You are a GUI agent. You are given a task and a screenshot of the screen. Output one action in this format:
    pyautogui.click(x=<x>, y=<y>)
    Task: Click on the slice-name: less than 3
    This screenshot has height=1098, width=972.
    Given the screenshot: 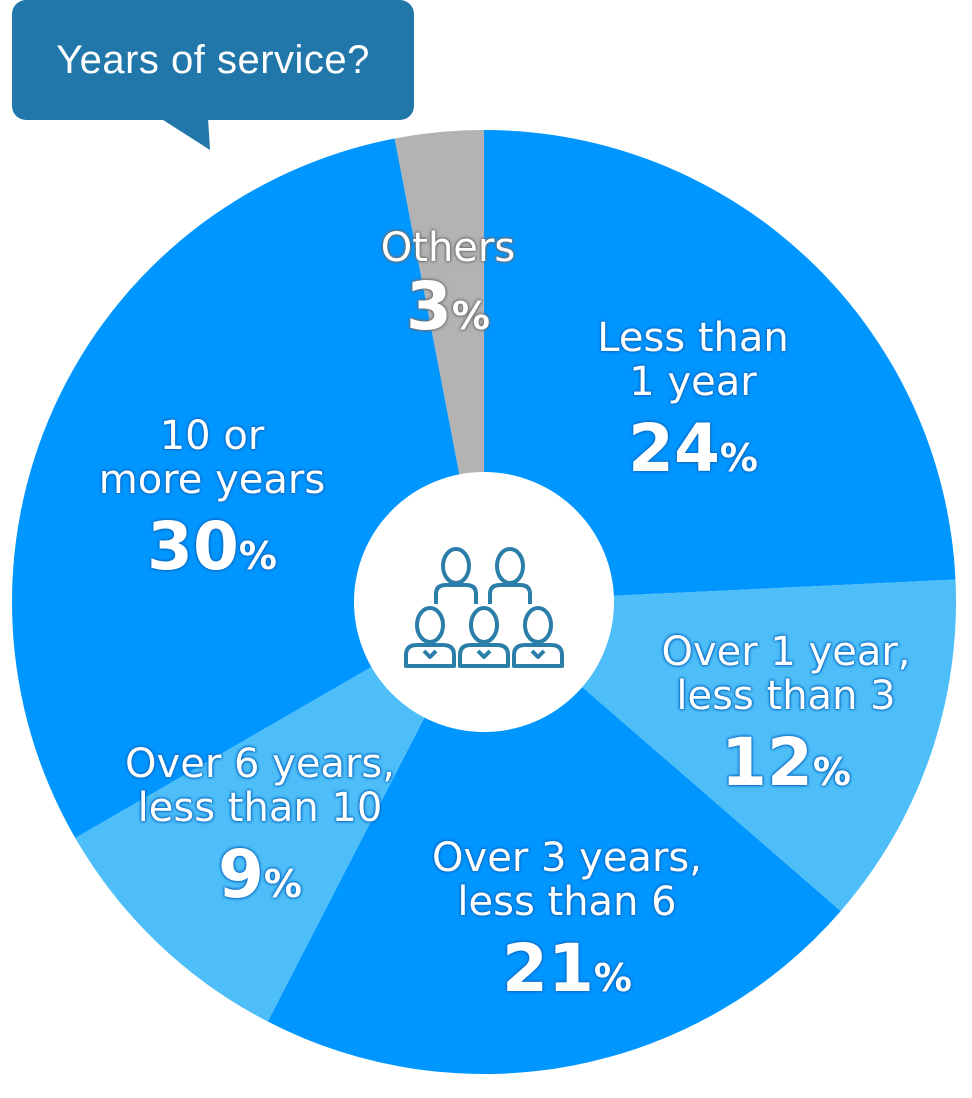 What is the action you would take?
    pyautogui.click(x=786, y=696)
    